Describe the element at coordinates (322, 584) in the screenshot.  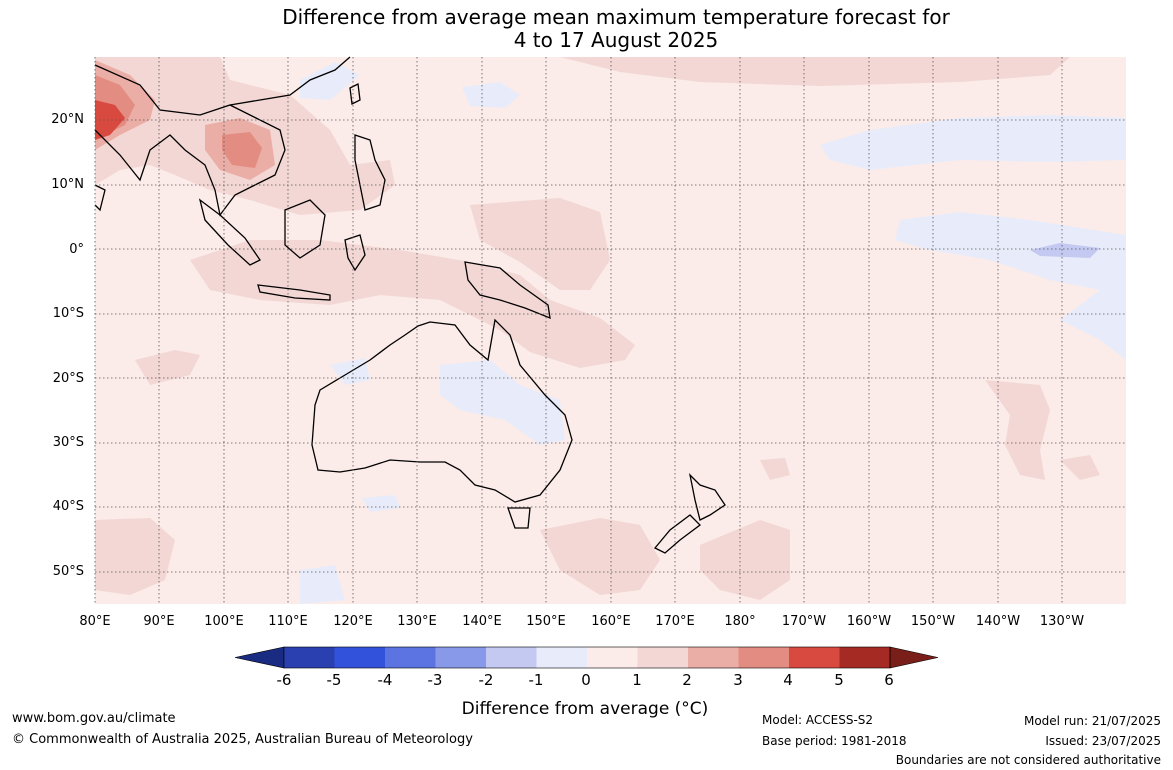
I see `cool-region-south-indian` at that location.